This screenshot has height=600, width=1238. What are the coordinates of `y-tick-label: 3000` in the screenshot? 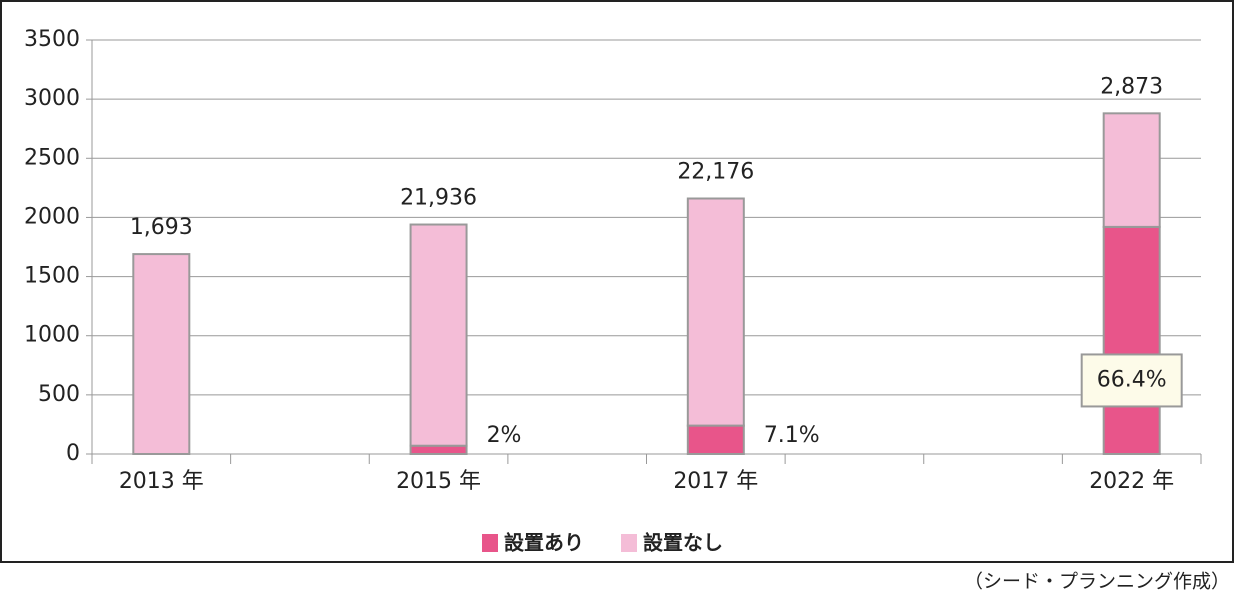 It's located at (52, 98).